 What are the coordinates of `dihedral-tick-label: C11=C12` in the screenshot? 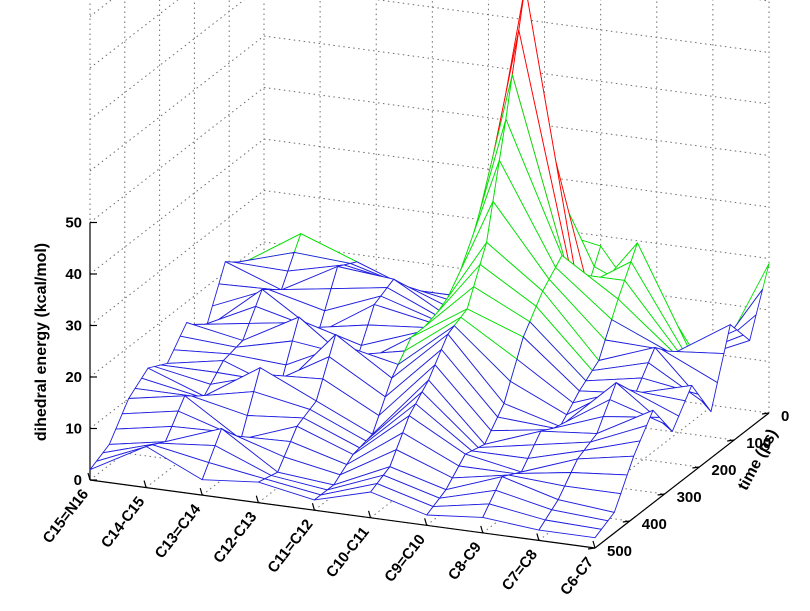 It's located at (290, 546).